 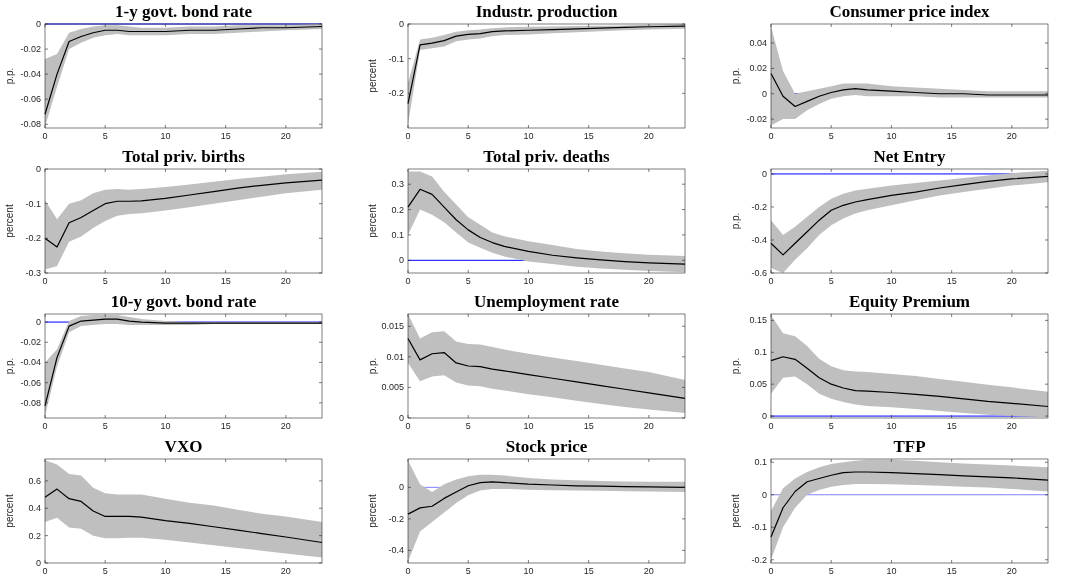 I want to click on y-tick-label: 0.2, so click(x=397, y=209).